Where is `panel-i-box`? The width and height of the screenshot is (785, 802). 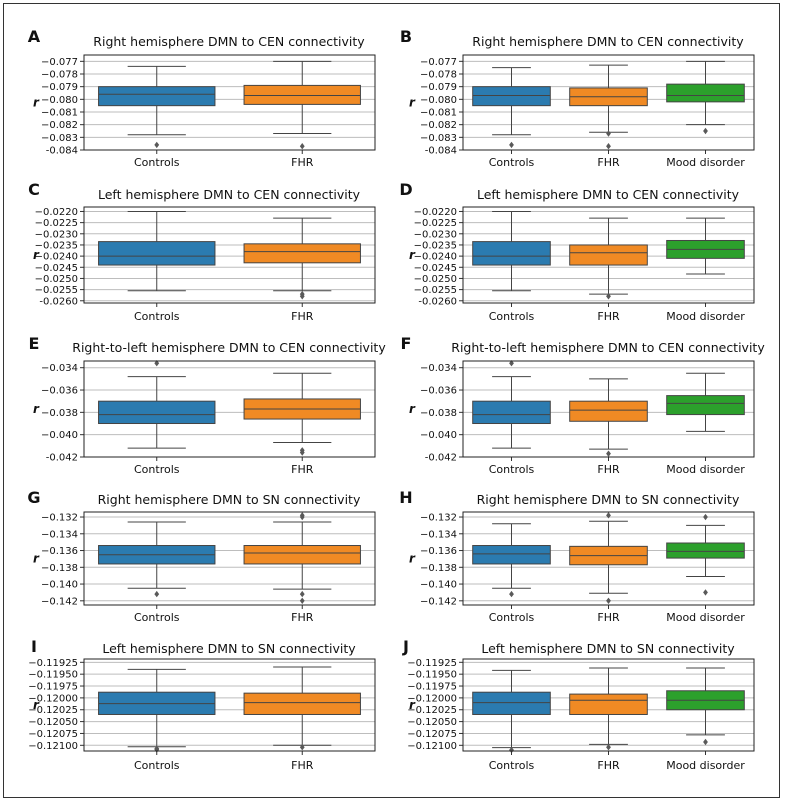 panel-i-box is located at coordinates (302, 703).